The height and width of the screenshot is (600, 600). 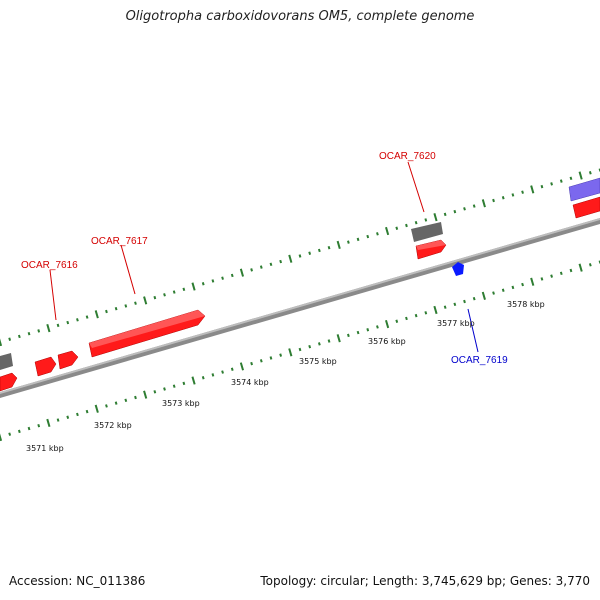 I want to click on label-ocar-7617: OCAR_7617, so click(x=119, y=241).